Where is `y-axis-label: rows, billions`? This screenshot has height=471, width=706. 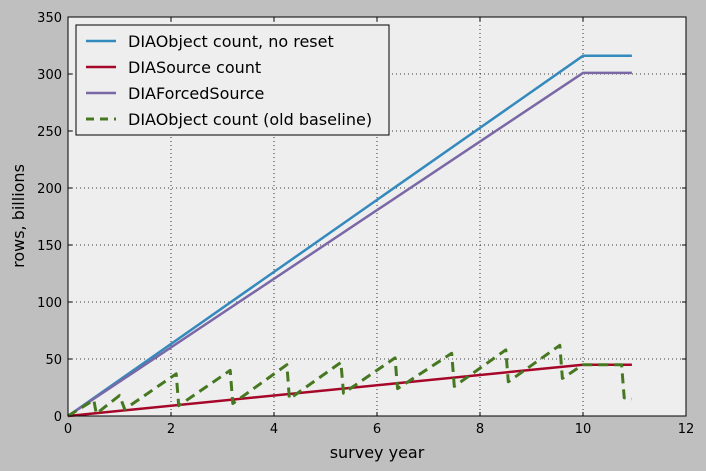 y-axis-label: rows, billions is located at coordinates (18, 216).